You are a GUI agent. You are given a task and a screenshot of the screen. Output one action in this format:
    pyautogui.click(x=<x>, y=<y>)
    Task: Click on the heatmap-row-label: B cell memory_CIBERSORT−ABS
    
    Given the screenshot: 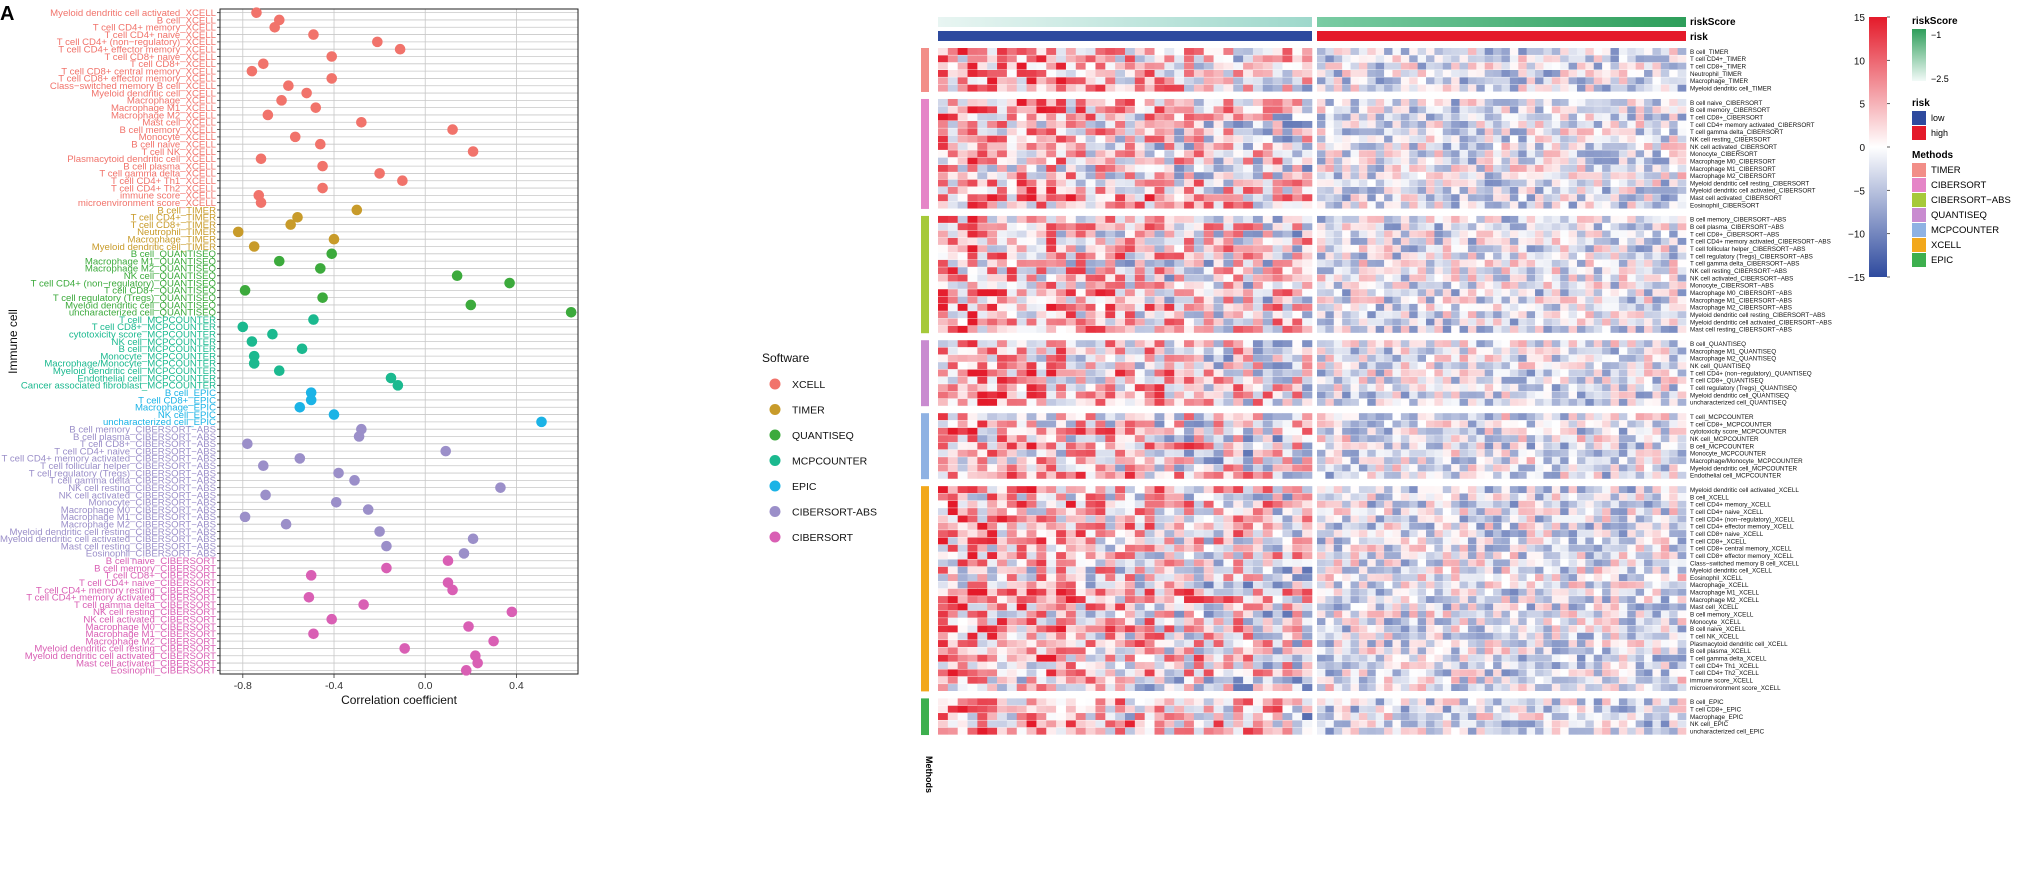 What is the action you would take?
    pyautogui.click(x=1738, y=220)
    